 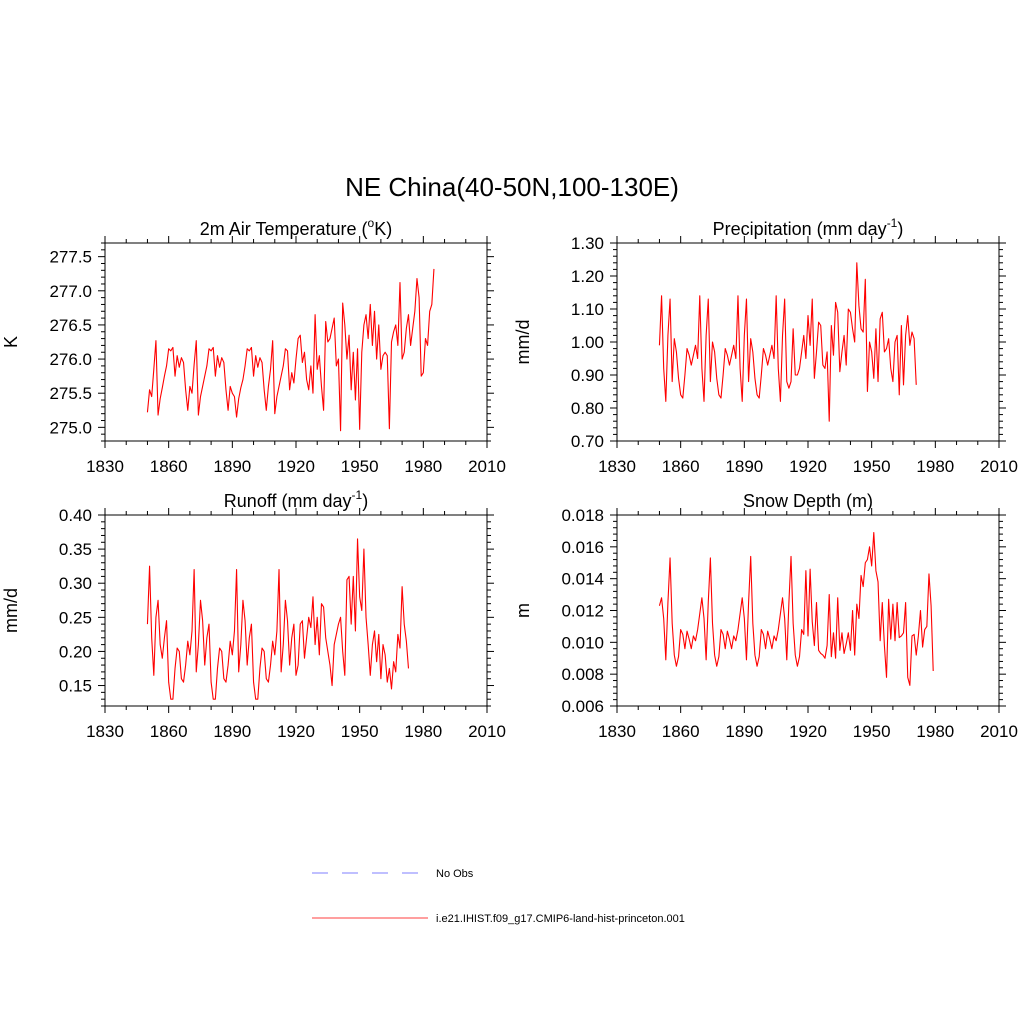 I want to click on panel-title-tail: K), so click(x=383, y=229).